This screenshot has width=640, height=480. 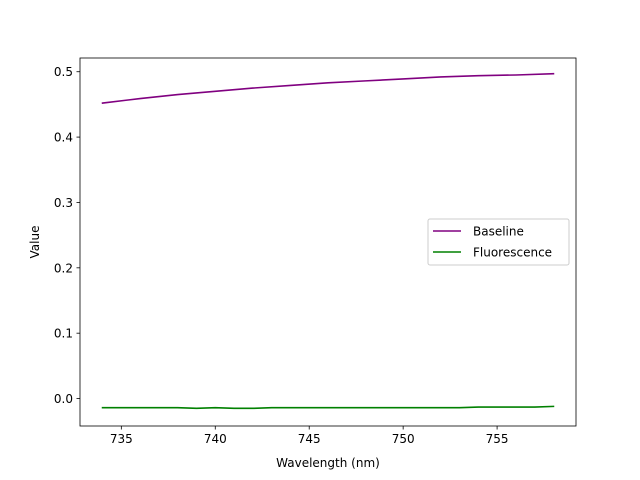 I want to click on x-tick-label: 745, so click(x=309, y=439).